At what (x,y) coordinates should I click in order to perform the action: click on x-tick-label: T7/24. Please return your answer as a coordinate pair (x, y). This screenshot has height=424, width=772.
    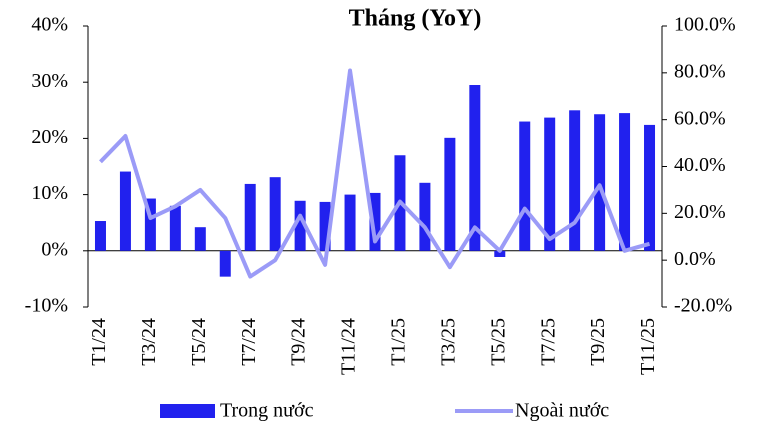
    Looking at the image, I should click on (249, 342).